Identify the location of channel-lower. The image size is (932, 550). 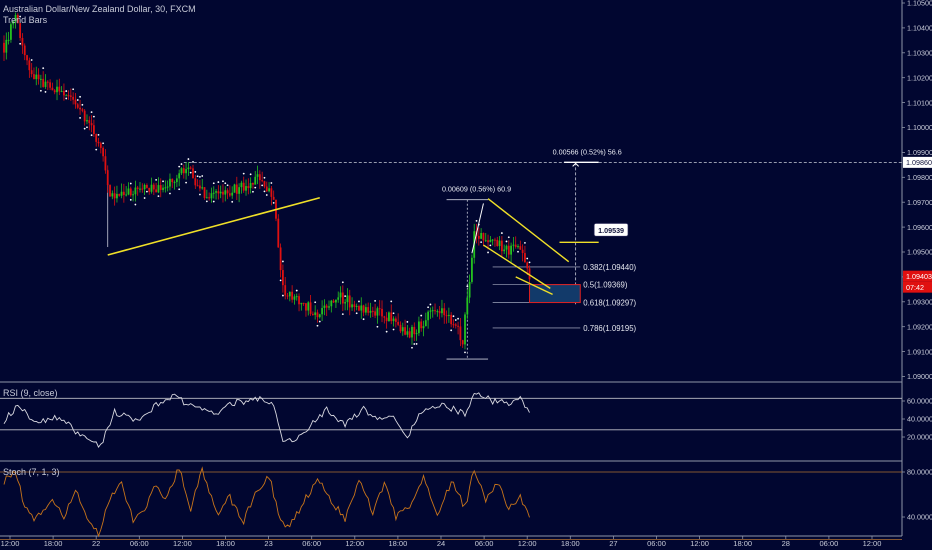
(517, 266).